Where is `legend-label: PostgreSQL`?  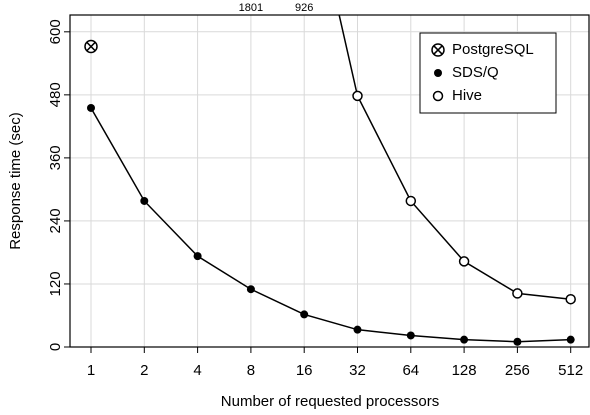
legend-label: PostgreSQL is located at coordinates (493, 49).